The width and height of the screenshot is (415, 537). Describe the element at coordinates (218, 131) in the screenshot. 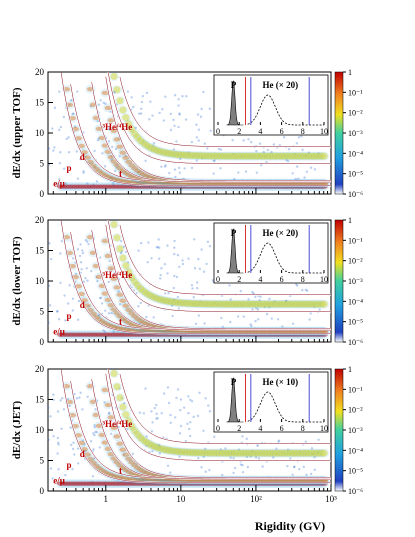

I see `inset-x-tick-label: 0` at that location.